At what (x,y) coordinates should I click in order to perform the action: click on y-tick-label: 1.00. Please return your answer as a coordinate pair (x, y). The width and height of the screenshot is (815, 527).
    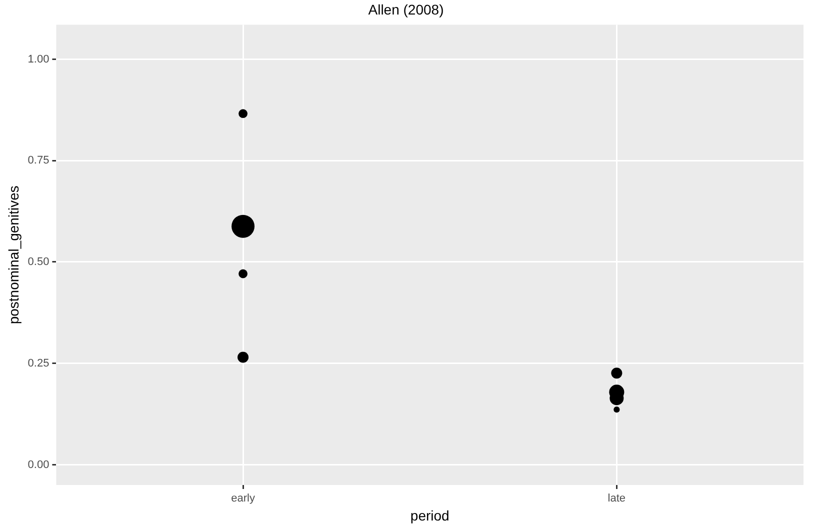
    Looking at the image, I should click on (39, 59).